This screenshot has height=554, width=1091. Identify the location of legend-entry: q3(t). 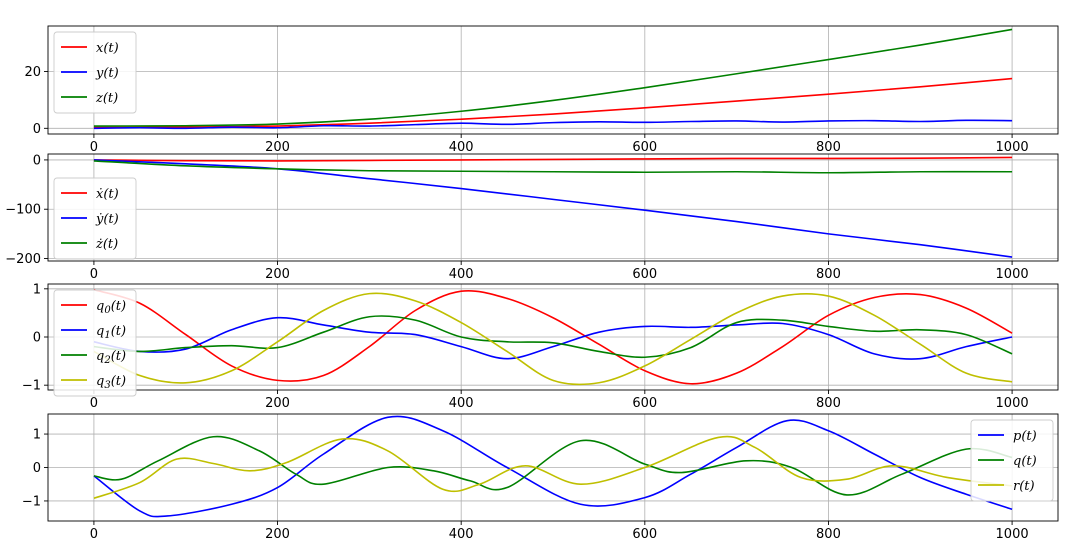
(111, 382).